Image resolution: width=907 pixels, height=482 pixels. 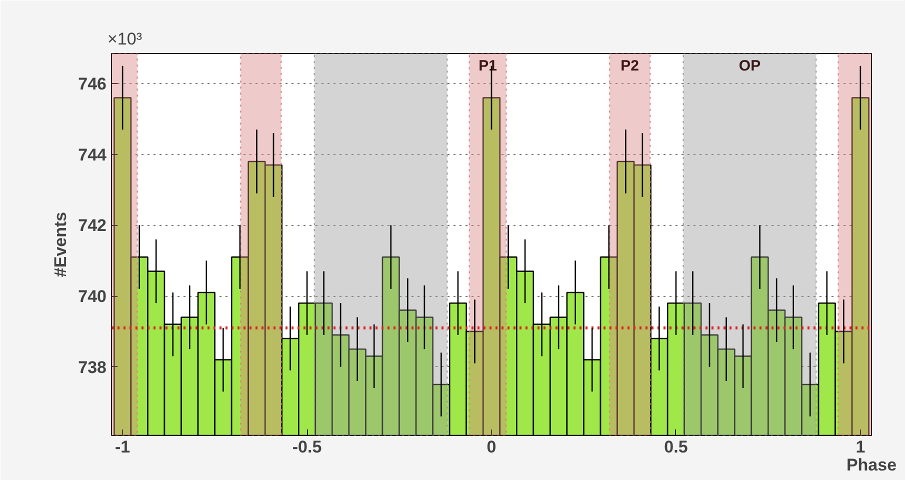 What do you see at coordinates (749, 66) in the screenshot?
I see `band-label: OP` at bounding box center [749, 66].